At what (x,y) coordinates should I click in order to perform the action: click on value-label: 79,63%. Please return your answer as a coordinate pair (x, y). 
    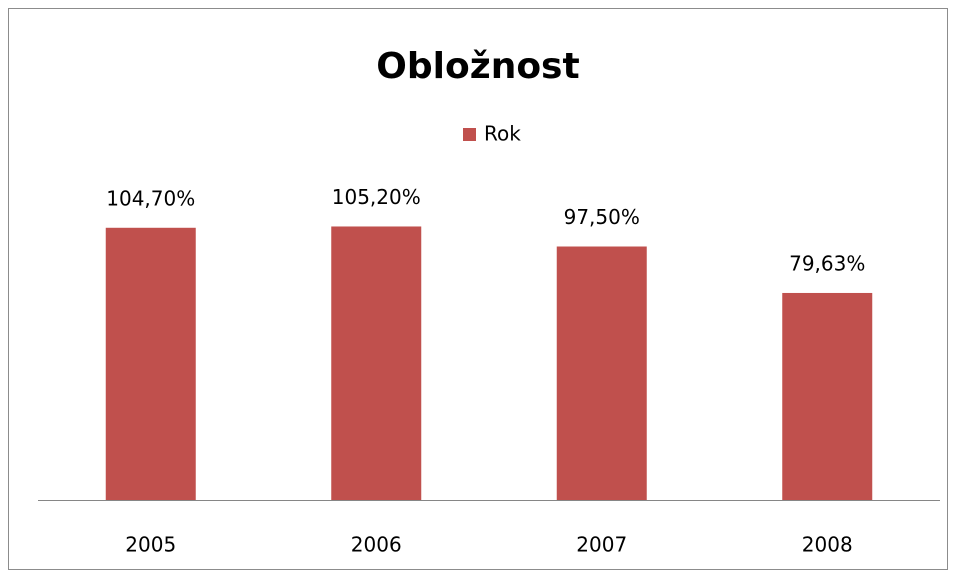
    Looking at the image, I should click on (827, 263).